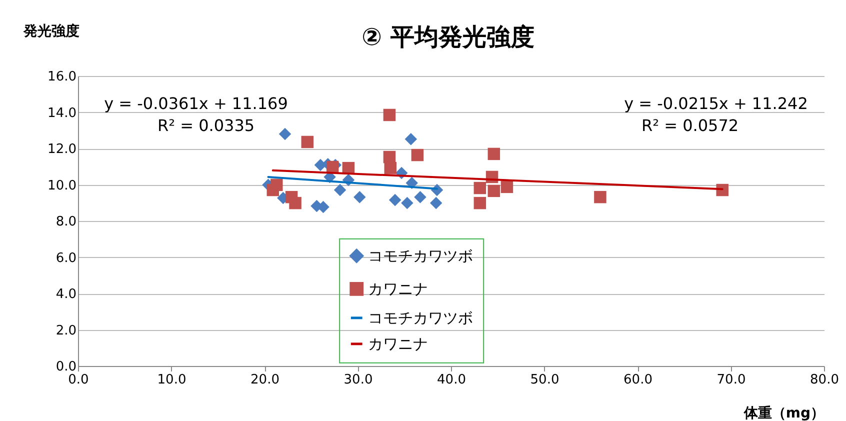 This screenshot has width=846, height=421. What do you see at coordinates (66, 294) in the screenshot?
I see `y-tick-label: 4.0` at bounding box center [66, 294].